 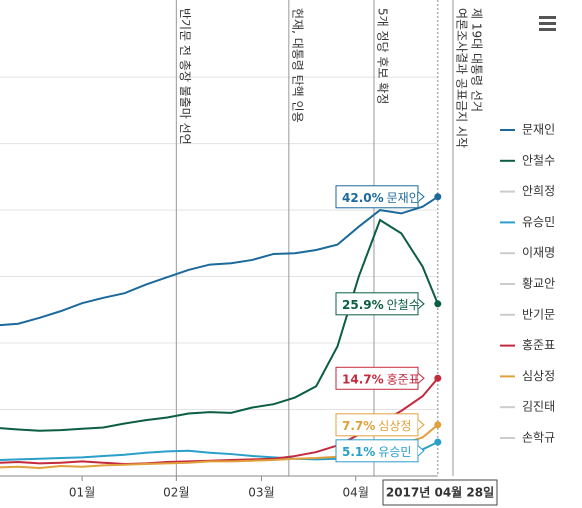 I want to click on annotation-text: 헌재, 대통령 탄핵 인용, so click(x=297, y=65).